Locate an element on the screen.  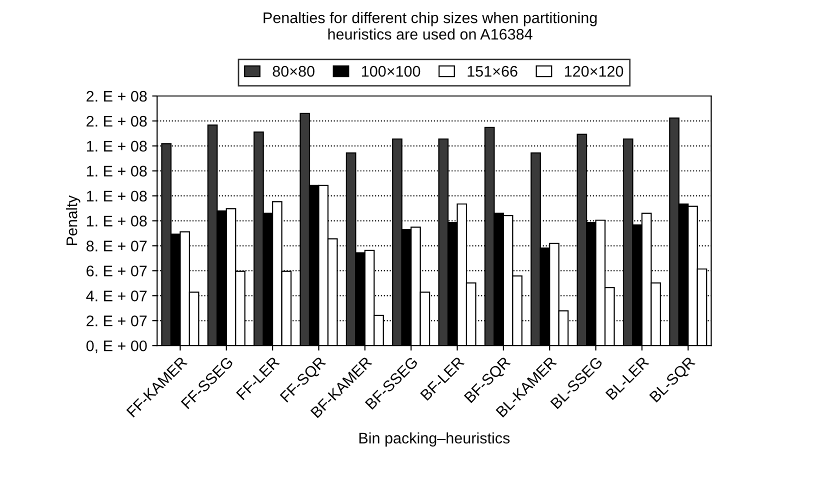
text: 2. E + 07 is located at coordinates (116, 321).